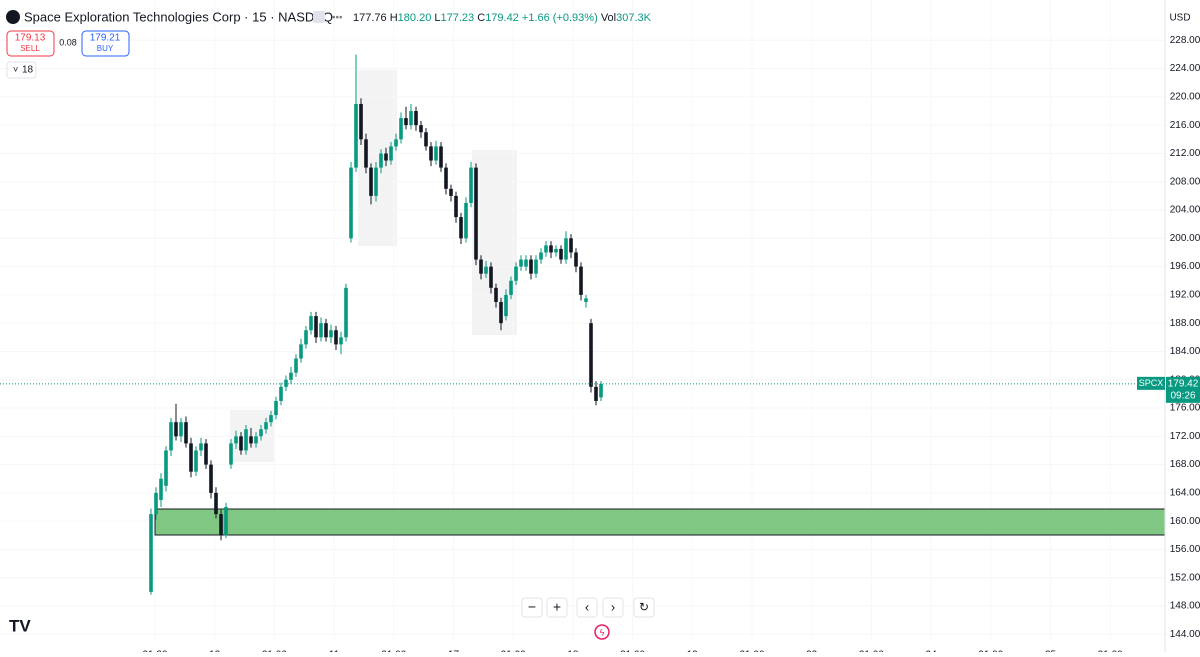 The width and height of the screenshot is (1200, 657). What do you see at coordinates (28, 70) in the screenshot?
I see `indicators-count: 18` at bounding box center [28, 70].